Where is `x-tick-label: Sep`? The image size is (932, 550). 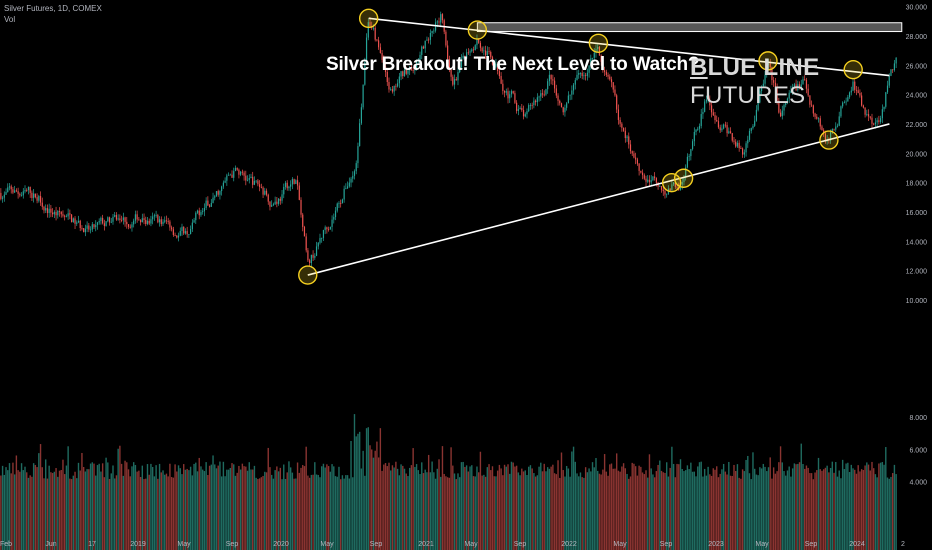 x-tick-label: Sep is located at coordinates (376, 544).